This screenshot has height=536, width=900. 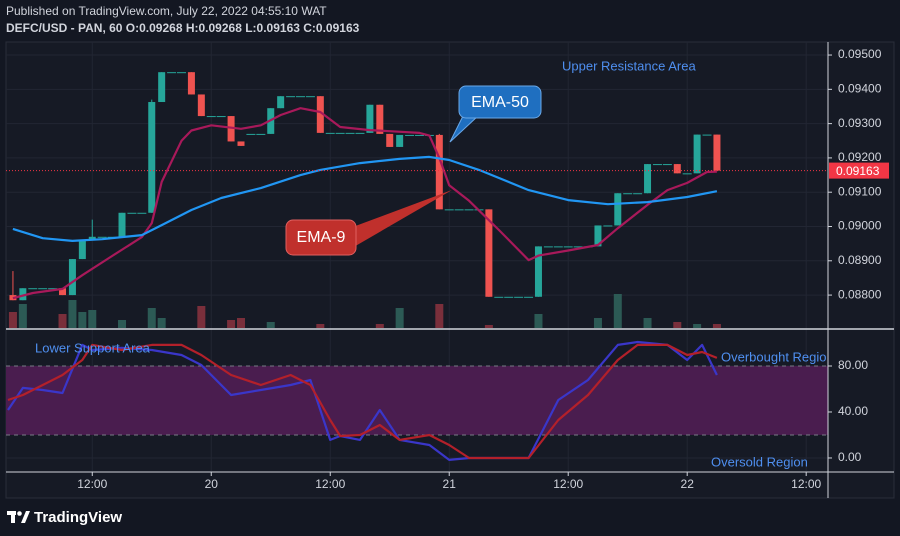 What do you see at coordinates (93, 347) in the screenshot?
I see `annotation: Lower Support Area` at bounding box center [93, 347].